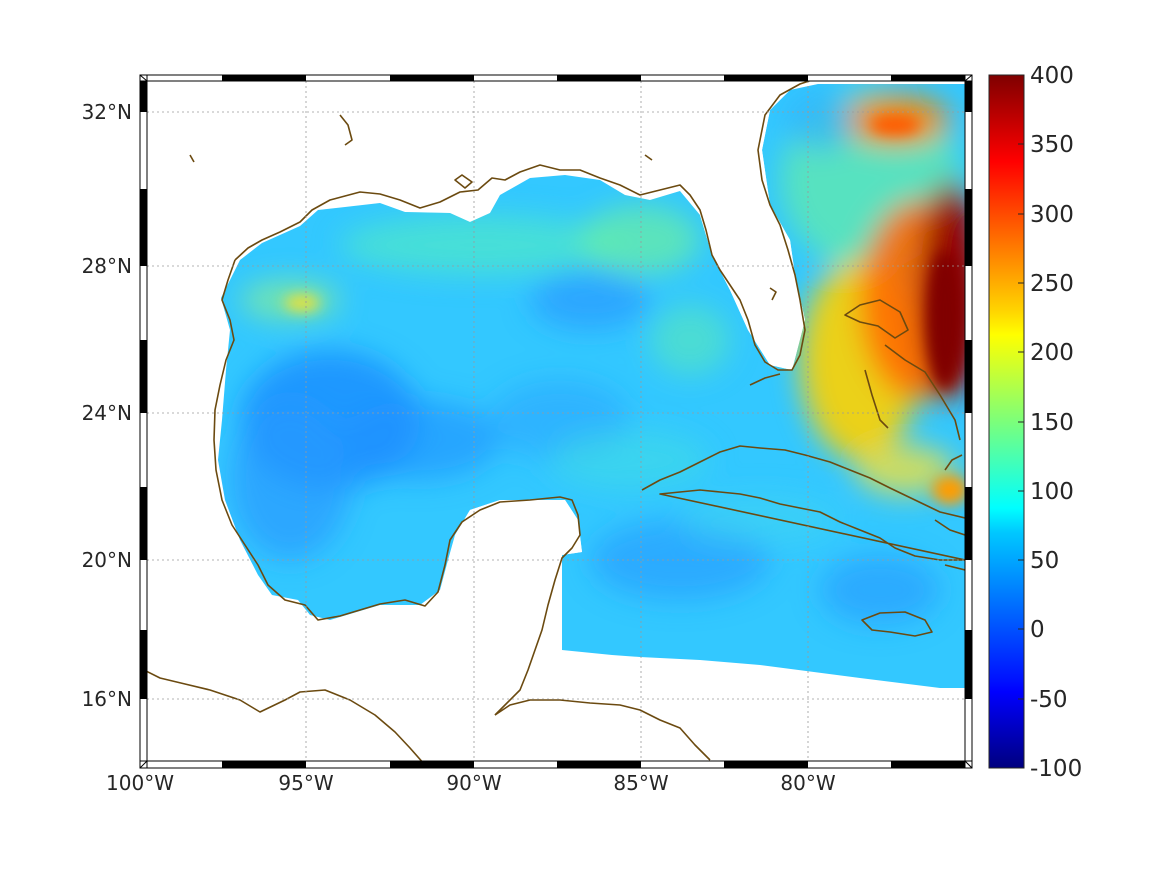  Describe the element at coordinates (107, 699) in the screenshot. I see `lat-label: 16°N` at that location.